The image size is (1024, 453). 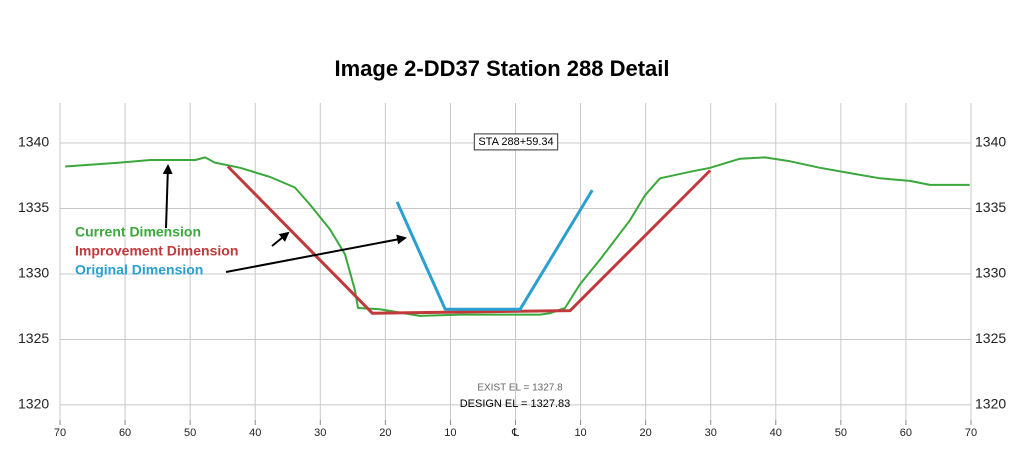 What do you see at coordinates (494, 250) in the screenshot?
I see `series-line` at bounding box center [494, 250].